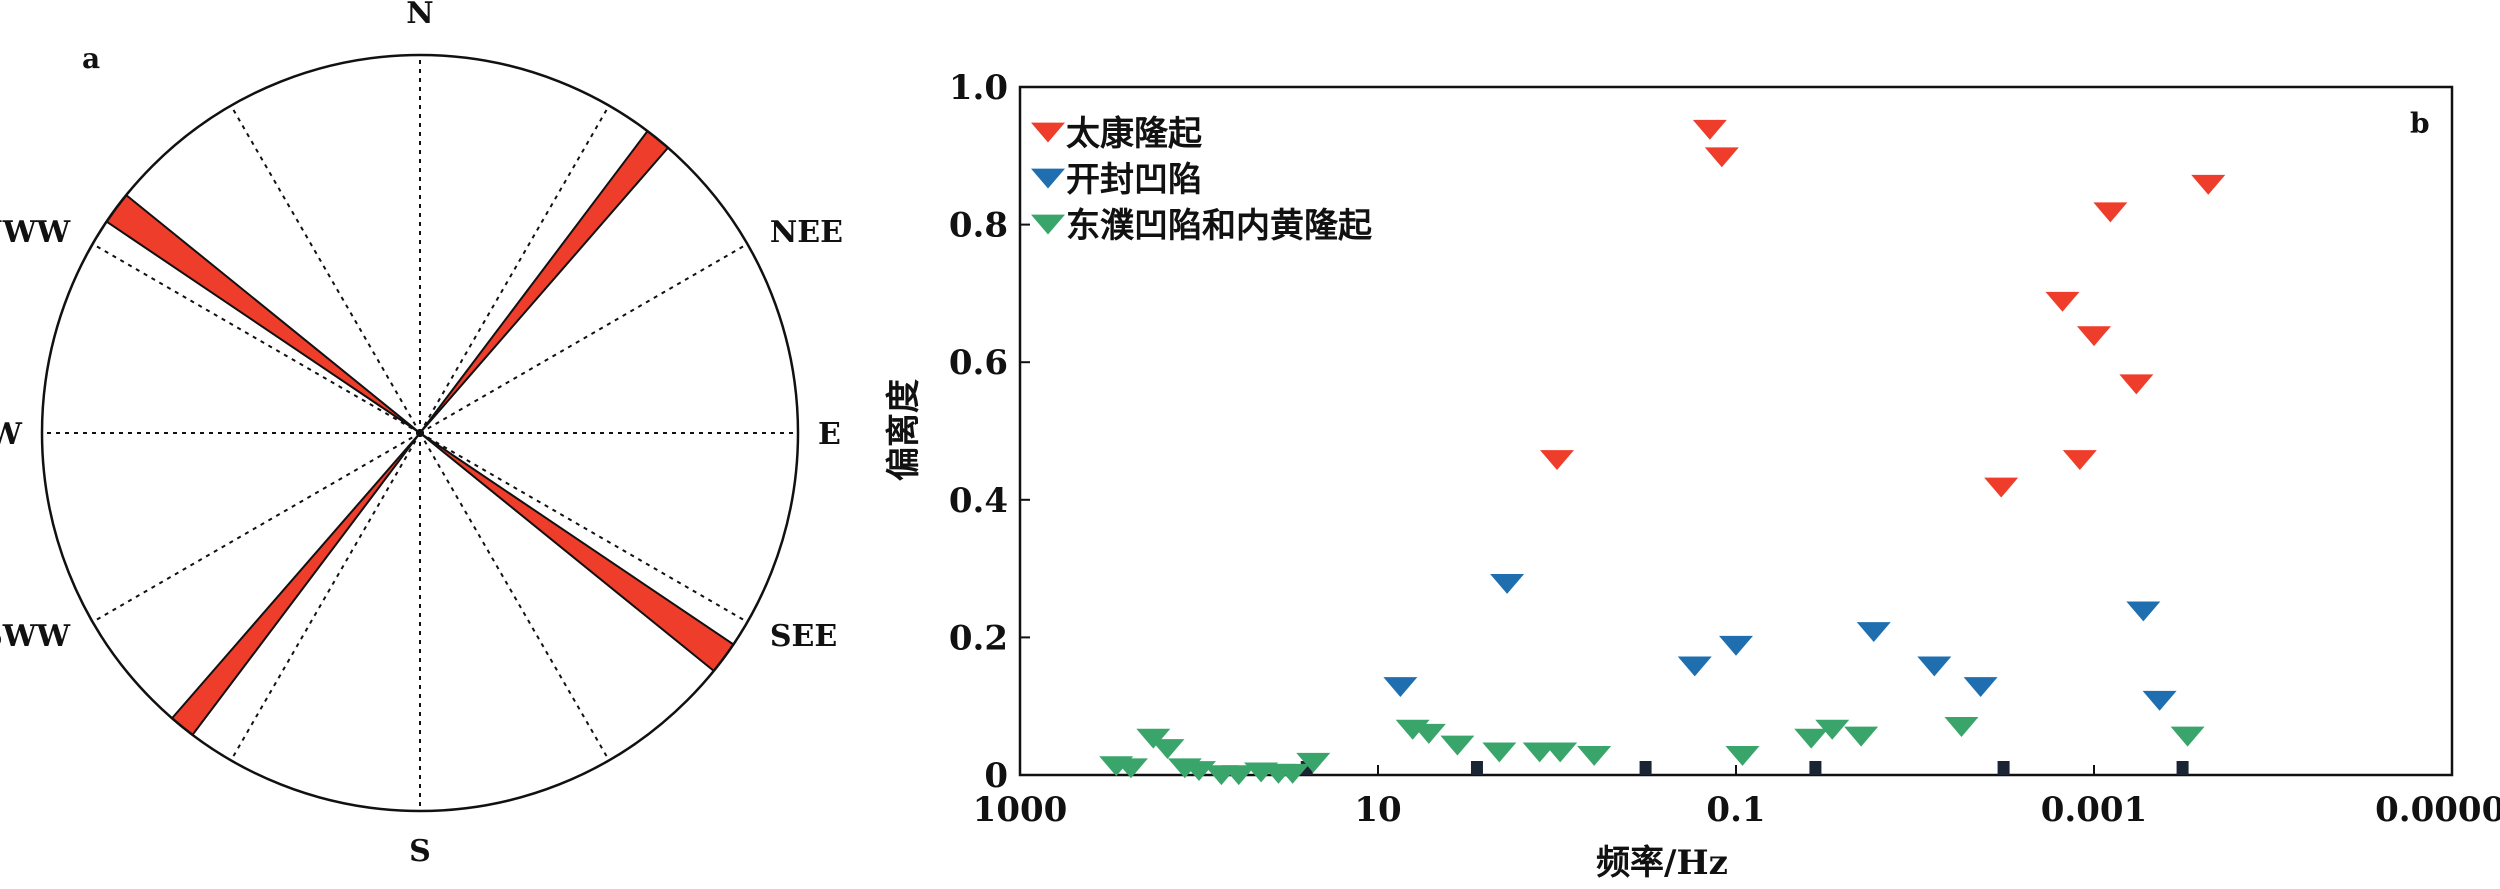 The width and height of the screenshot is (2500, 889). Describe the element at coordinates (91, 58) in the screenshot. I see `panel-label-a: a` at that location.